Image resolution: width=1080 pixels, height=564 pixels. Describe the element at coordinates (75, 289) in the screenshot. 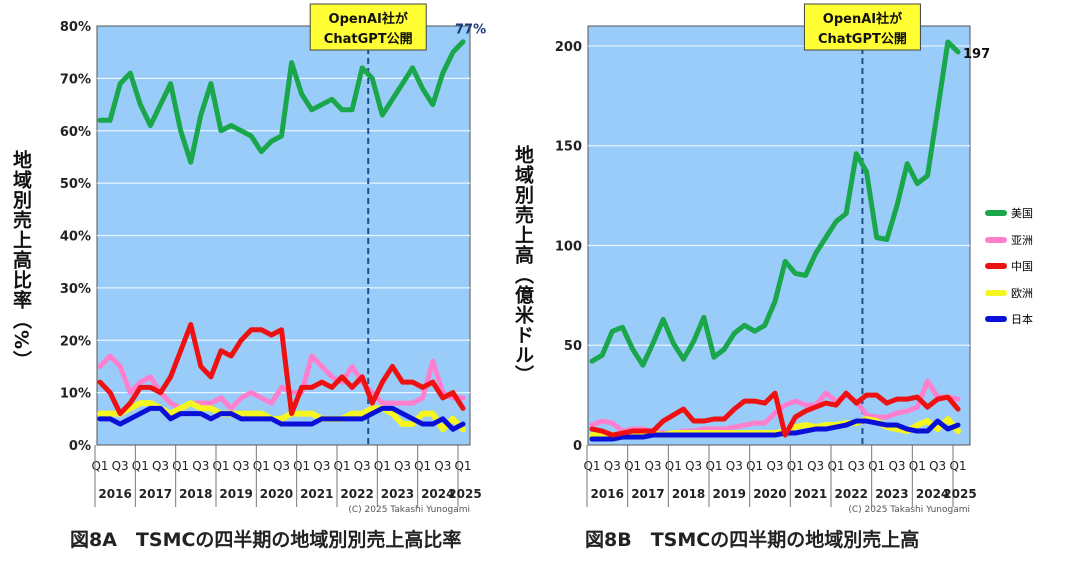

I see `y-tick-label: 30%` at that location.